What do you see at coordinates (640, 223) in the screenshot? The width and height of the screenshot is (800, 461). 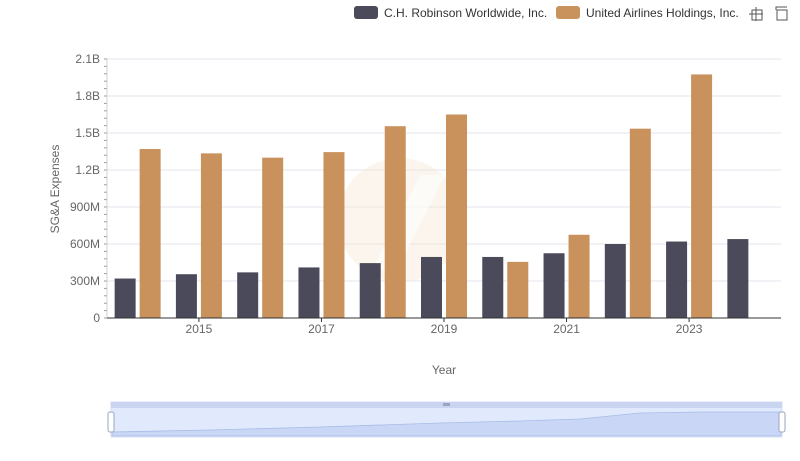 I see `bar-series1-2022` at bounding box center [640, 223].